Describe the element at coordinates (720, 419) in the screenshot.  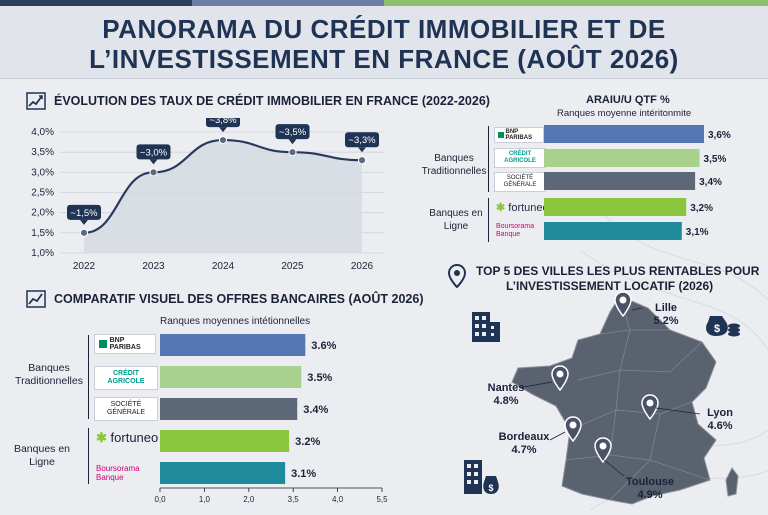
I see `city-label-lyon: Lyon 4.6%` at that location.